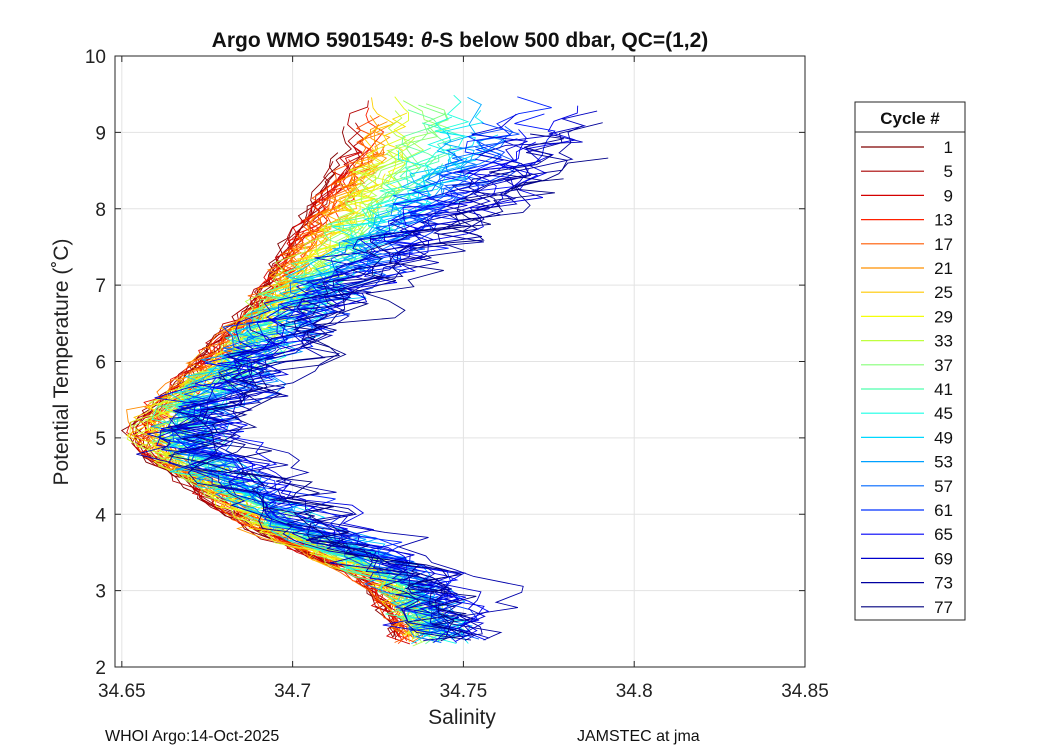 This screenshot has height=750, width=1050. I want to click on legend-items: 1 5 9 13 17 21 25 29 33 37 41 45 49 53 57 61 65 69 73 77, so click(907, 377).